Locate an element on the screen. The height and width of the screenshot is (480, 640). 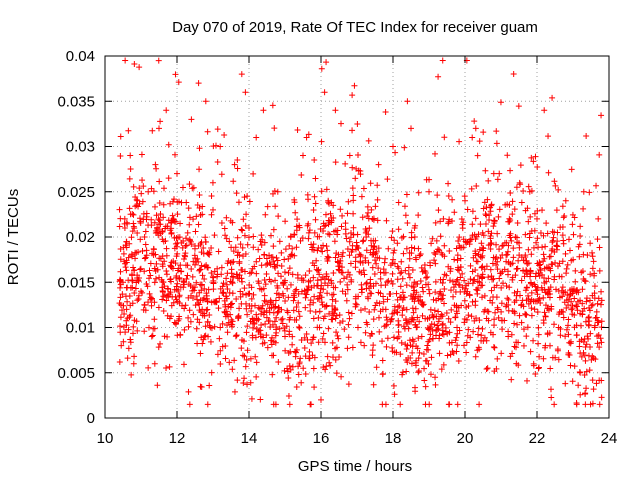
x-axis-label: GPS time / hours is located at coordinates (355, 466).